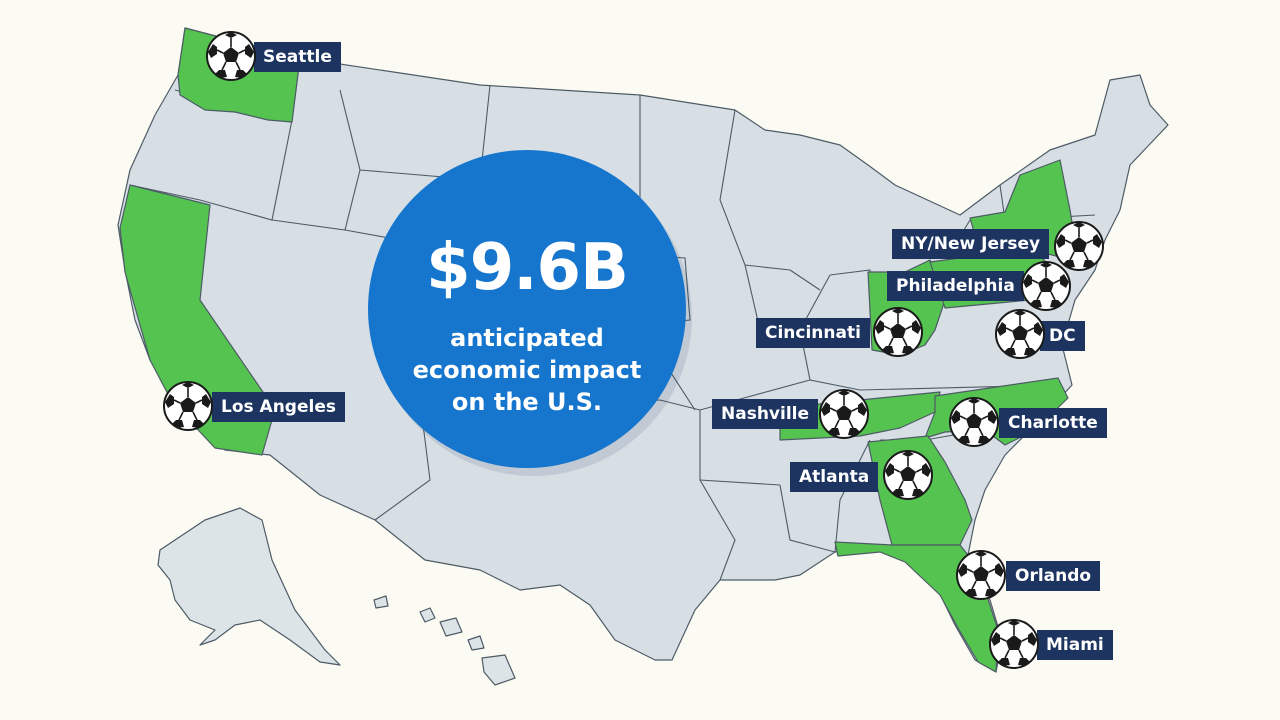 This screenshot has height=720, width=1280. What do you see at coordinates (1075, 645) in the screenshot?
I see `city-label-miami: Miami` at bounding box center [1075, 645].